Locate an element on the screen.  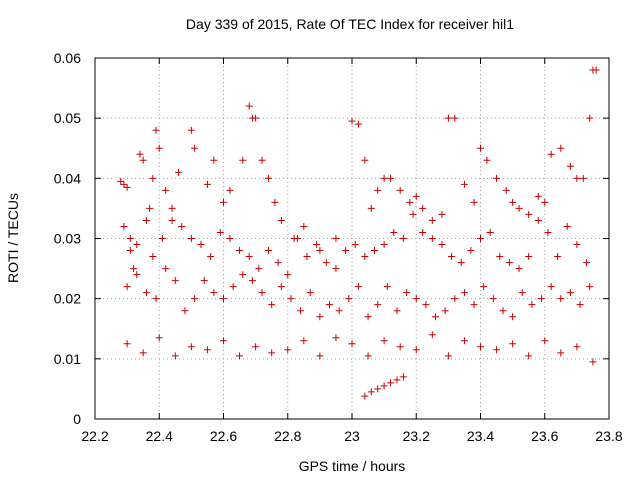
x-axis-label: GPS time / hours is located at coordinates (352, 466).